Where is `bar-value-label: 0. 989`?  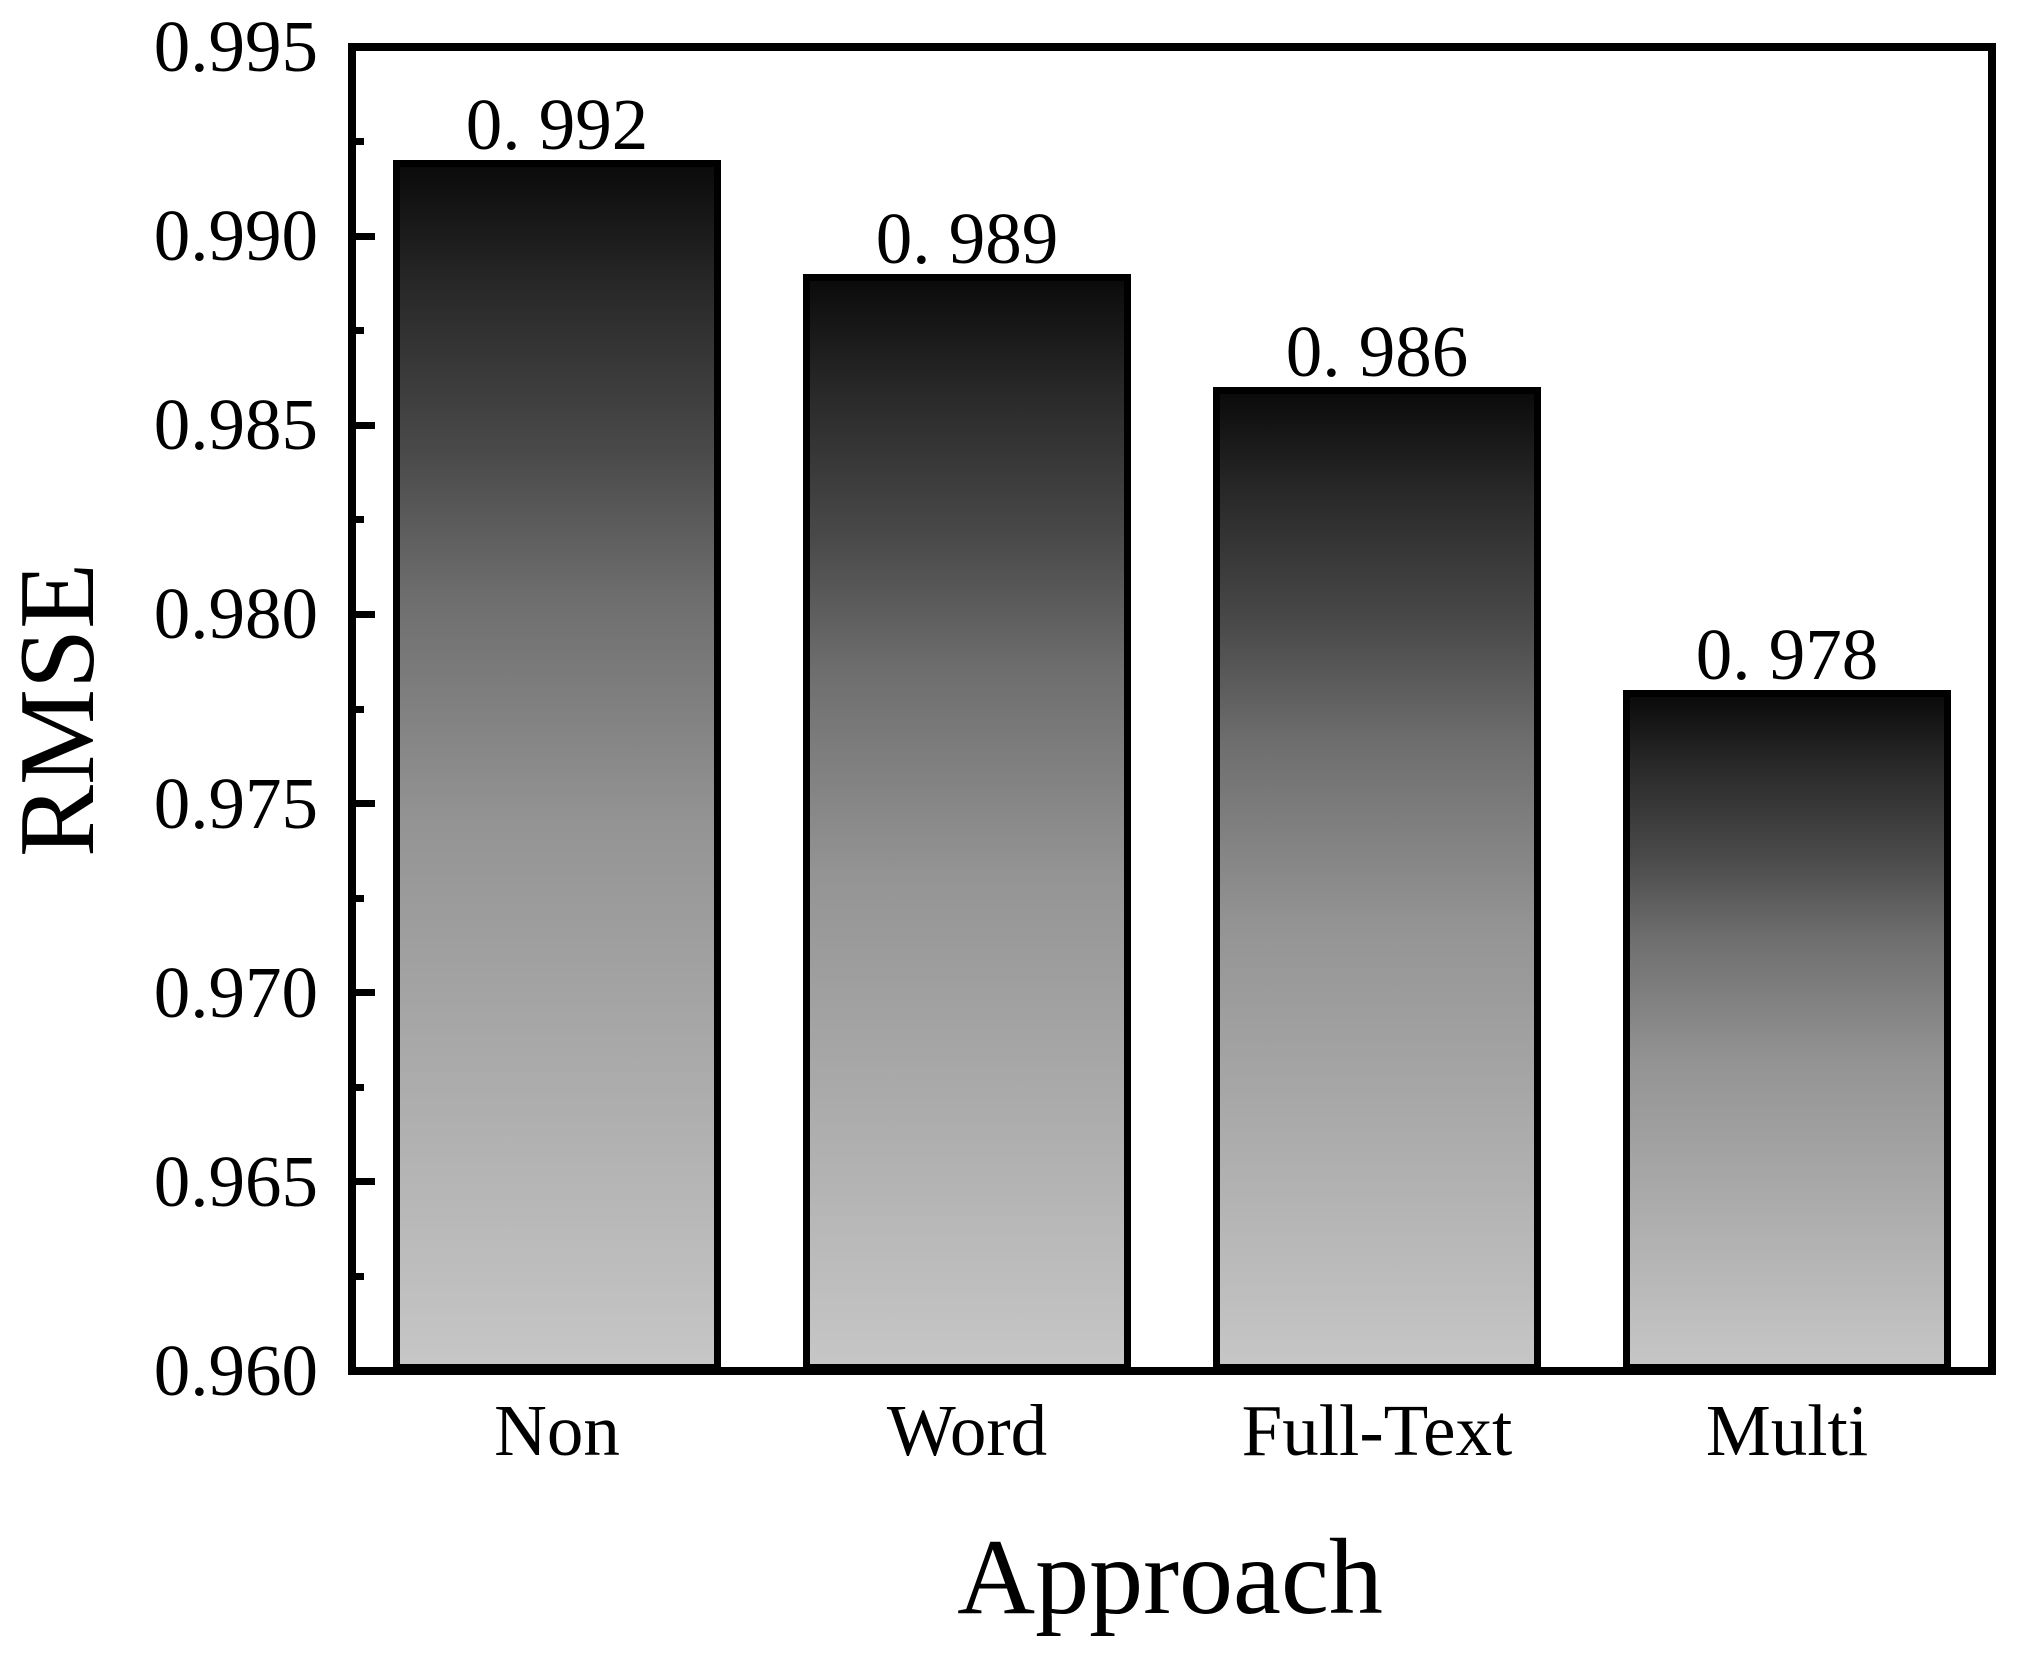 bar-value-label: 0. 989 is located at coordinates (967, 238).